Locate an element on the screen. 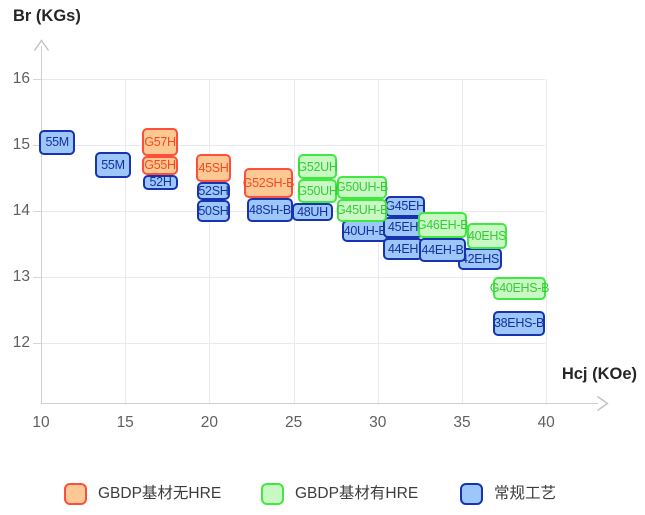  legend-item-orange: GBDP基材无HRE is located at coordinates (142, 493).